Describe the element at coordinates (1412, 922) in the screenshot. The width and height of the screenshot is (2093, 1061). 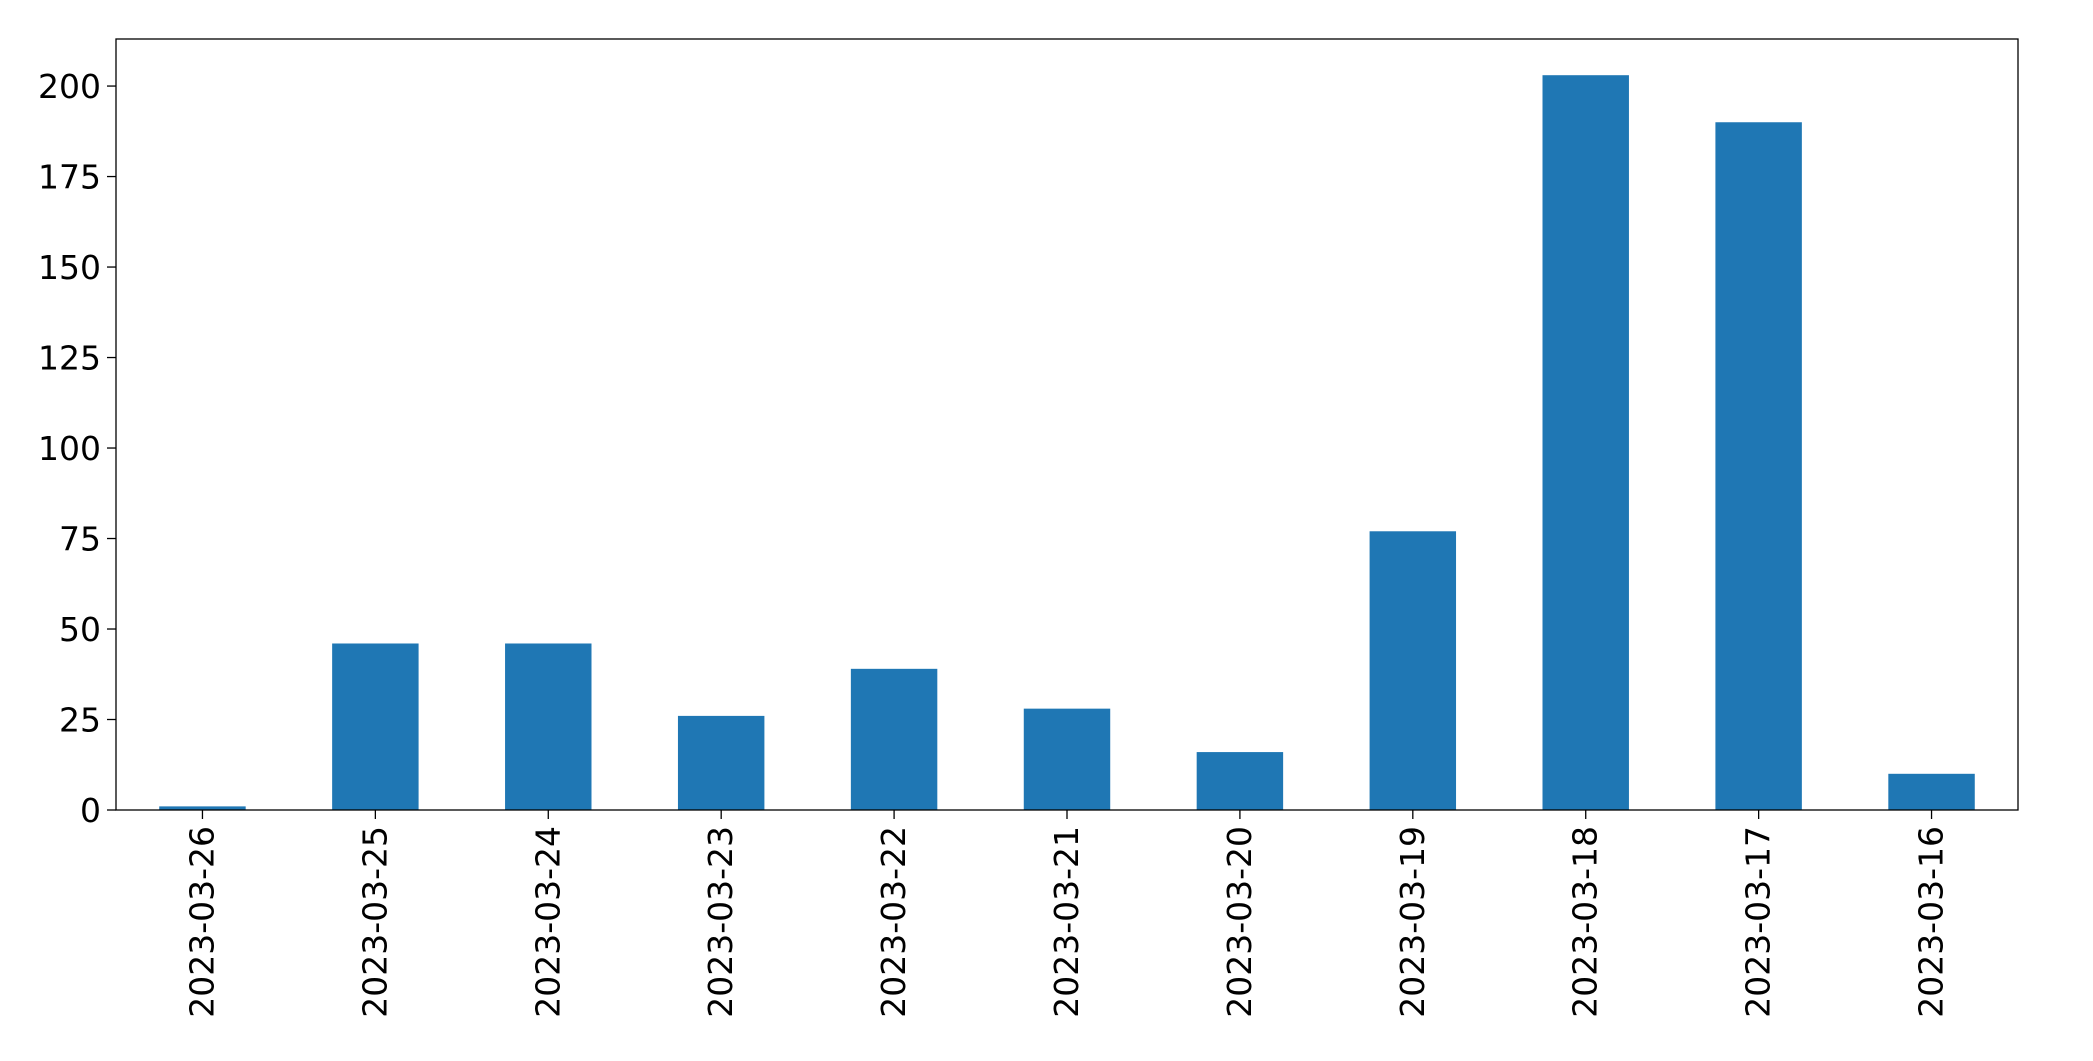
I see `x-tick-label: 2023-03-19` at that location.